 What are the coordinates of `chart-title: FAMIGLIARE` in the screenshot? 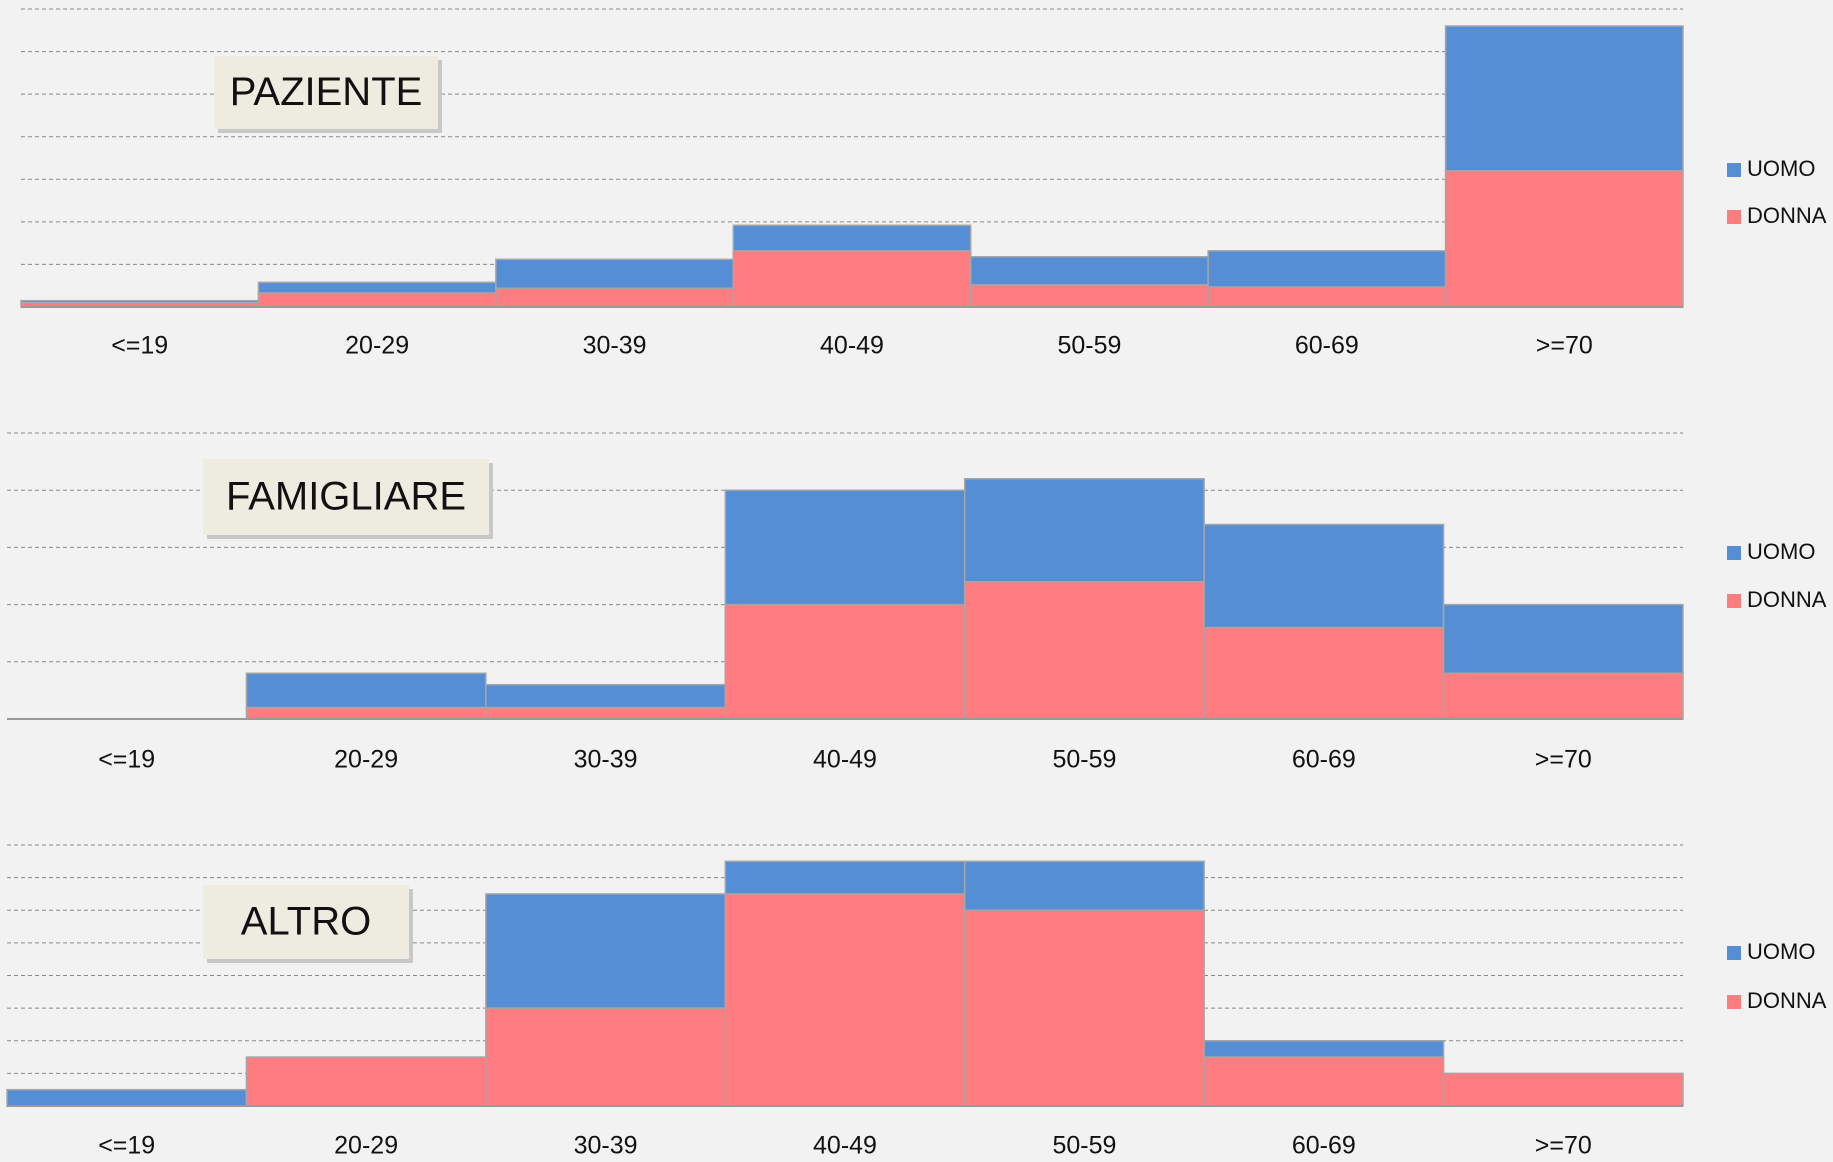 It's located at (346, 497).